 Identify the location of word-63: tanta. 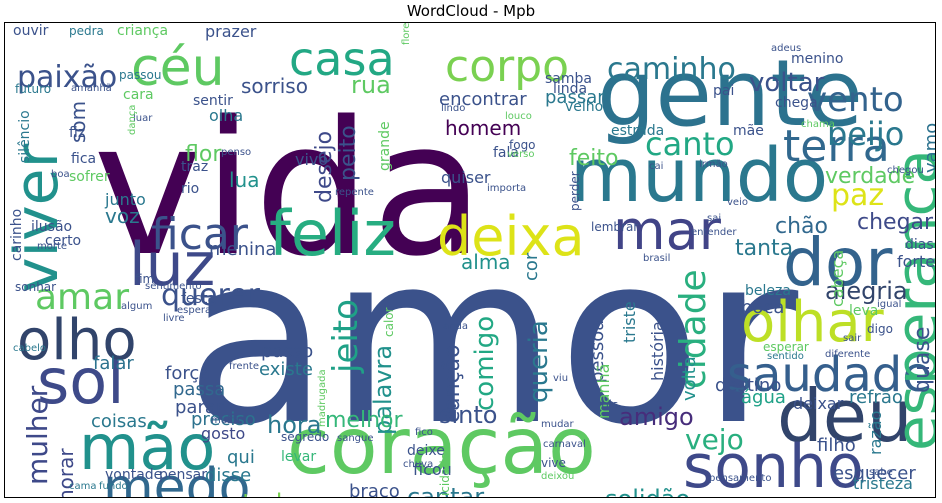
(764, 248).